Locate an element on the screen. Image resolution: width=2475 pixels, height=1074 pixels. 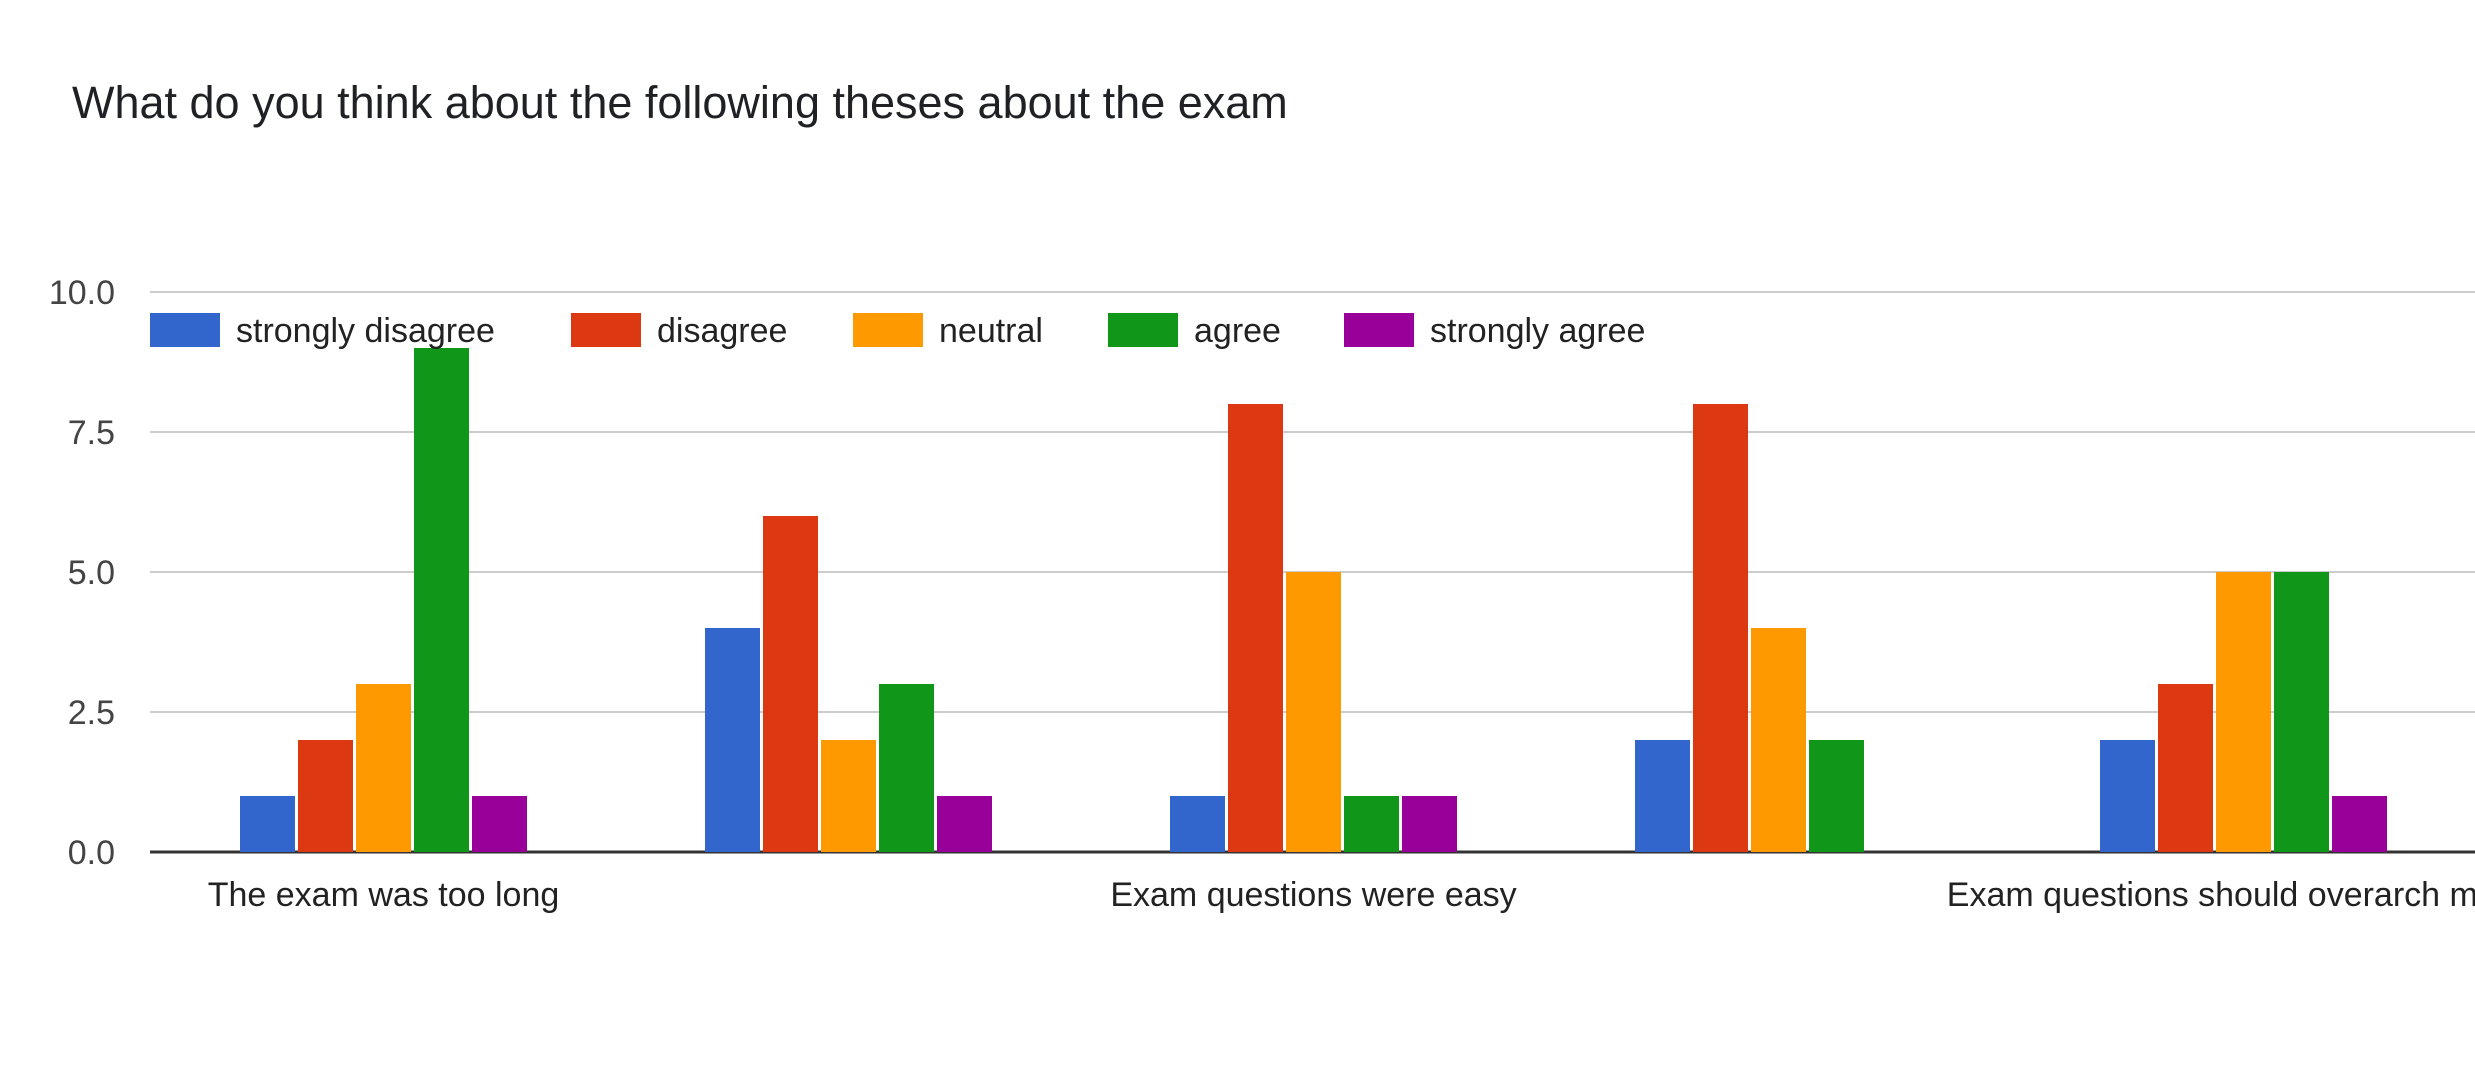
y-axis-ticks: 0.0 2.5 5.0 7.5 10.0 is located at coordinates (82, 573).